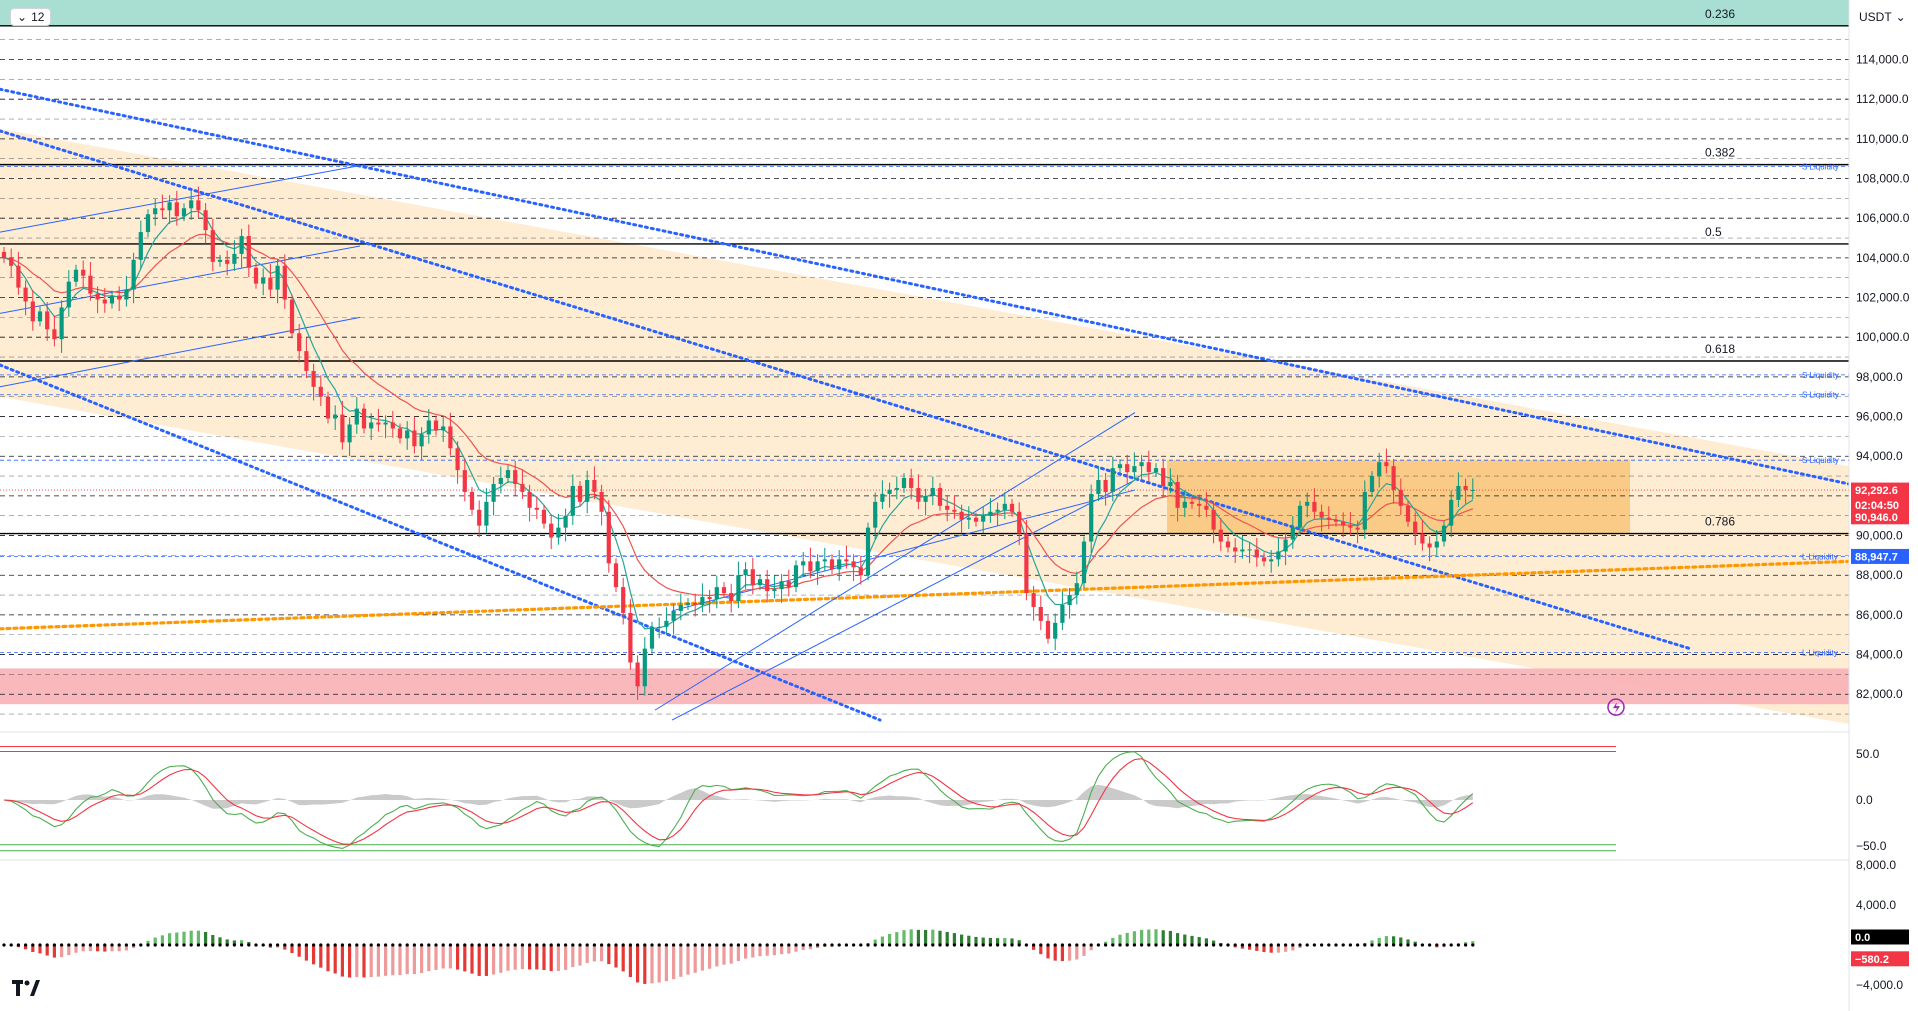 The width and height of the screenshot is (1918, 1011). I want to click on currency-selector: USDT ⌄, so click(1882, 17).